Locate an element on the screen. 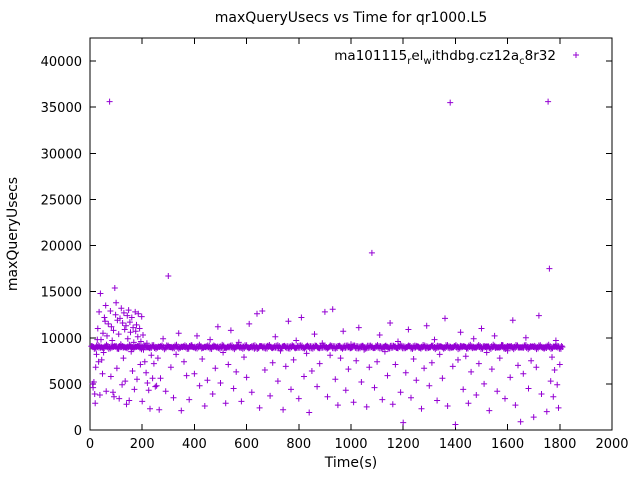 Image resolution: width=640 pixels, height=480 pixels. y-tick-label: 5000 is located at coordinates (65, 385).